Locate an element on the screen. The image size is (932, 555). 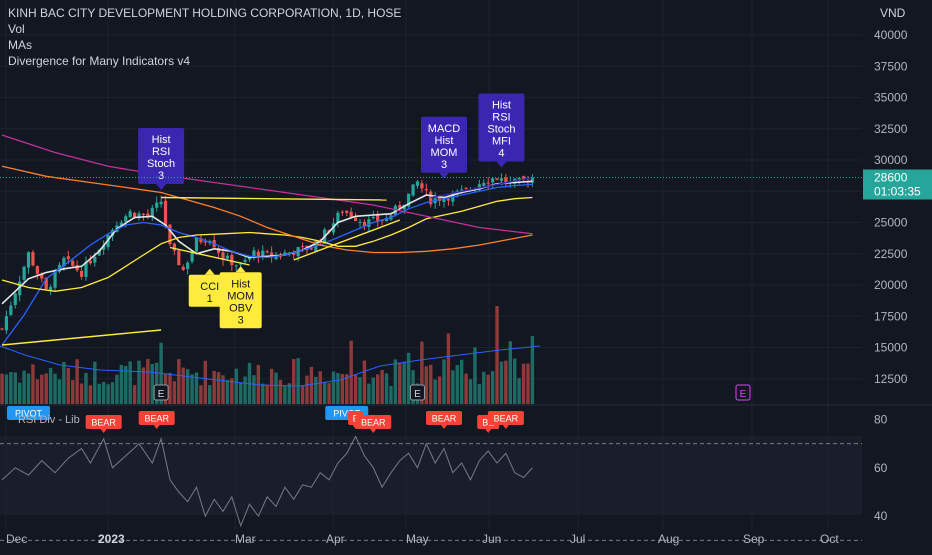
ma-purple-line is located at coordinates (267, 184).